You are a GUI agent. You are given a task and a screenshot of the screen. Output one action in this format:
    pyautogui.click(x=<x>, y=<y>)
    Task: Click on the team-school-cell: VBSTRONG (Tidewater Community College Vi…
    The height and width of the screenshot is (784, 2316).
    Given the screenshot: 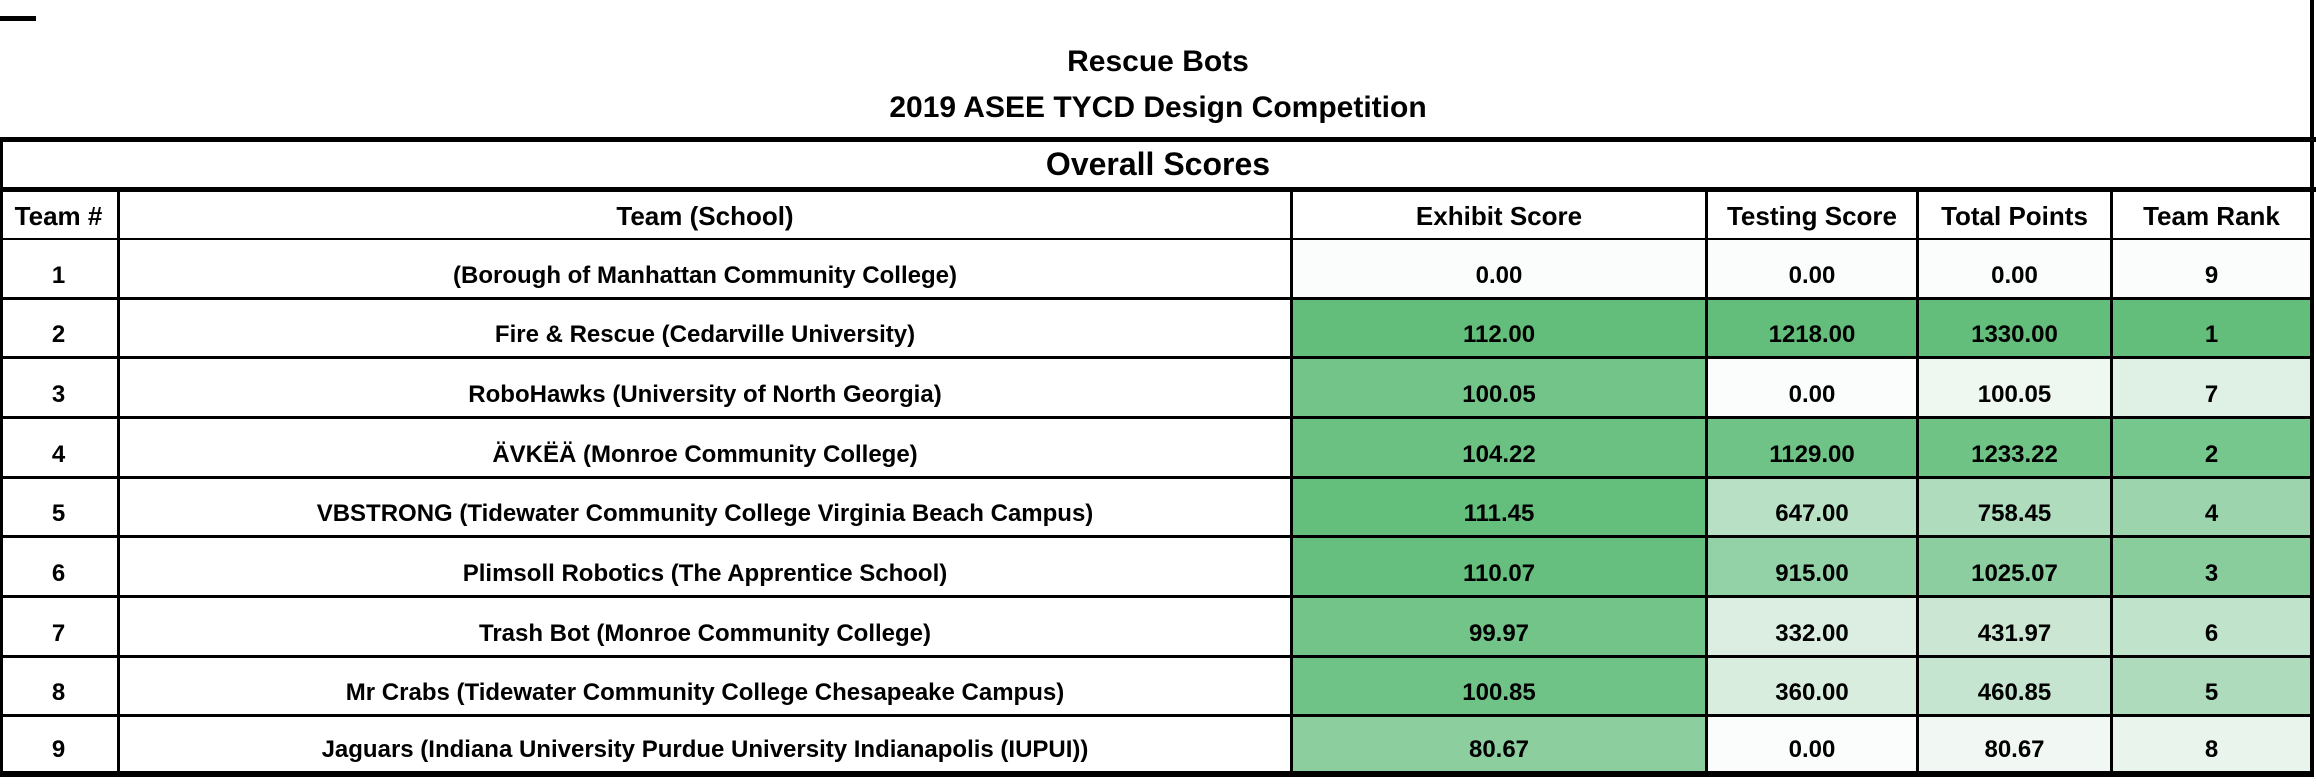 What is the action you would take?
    pyautogui.click(x=706, y=507)
    